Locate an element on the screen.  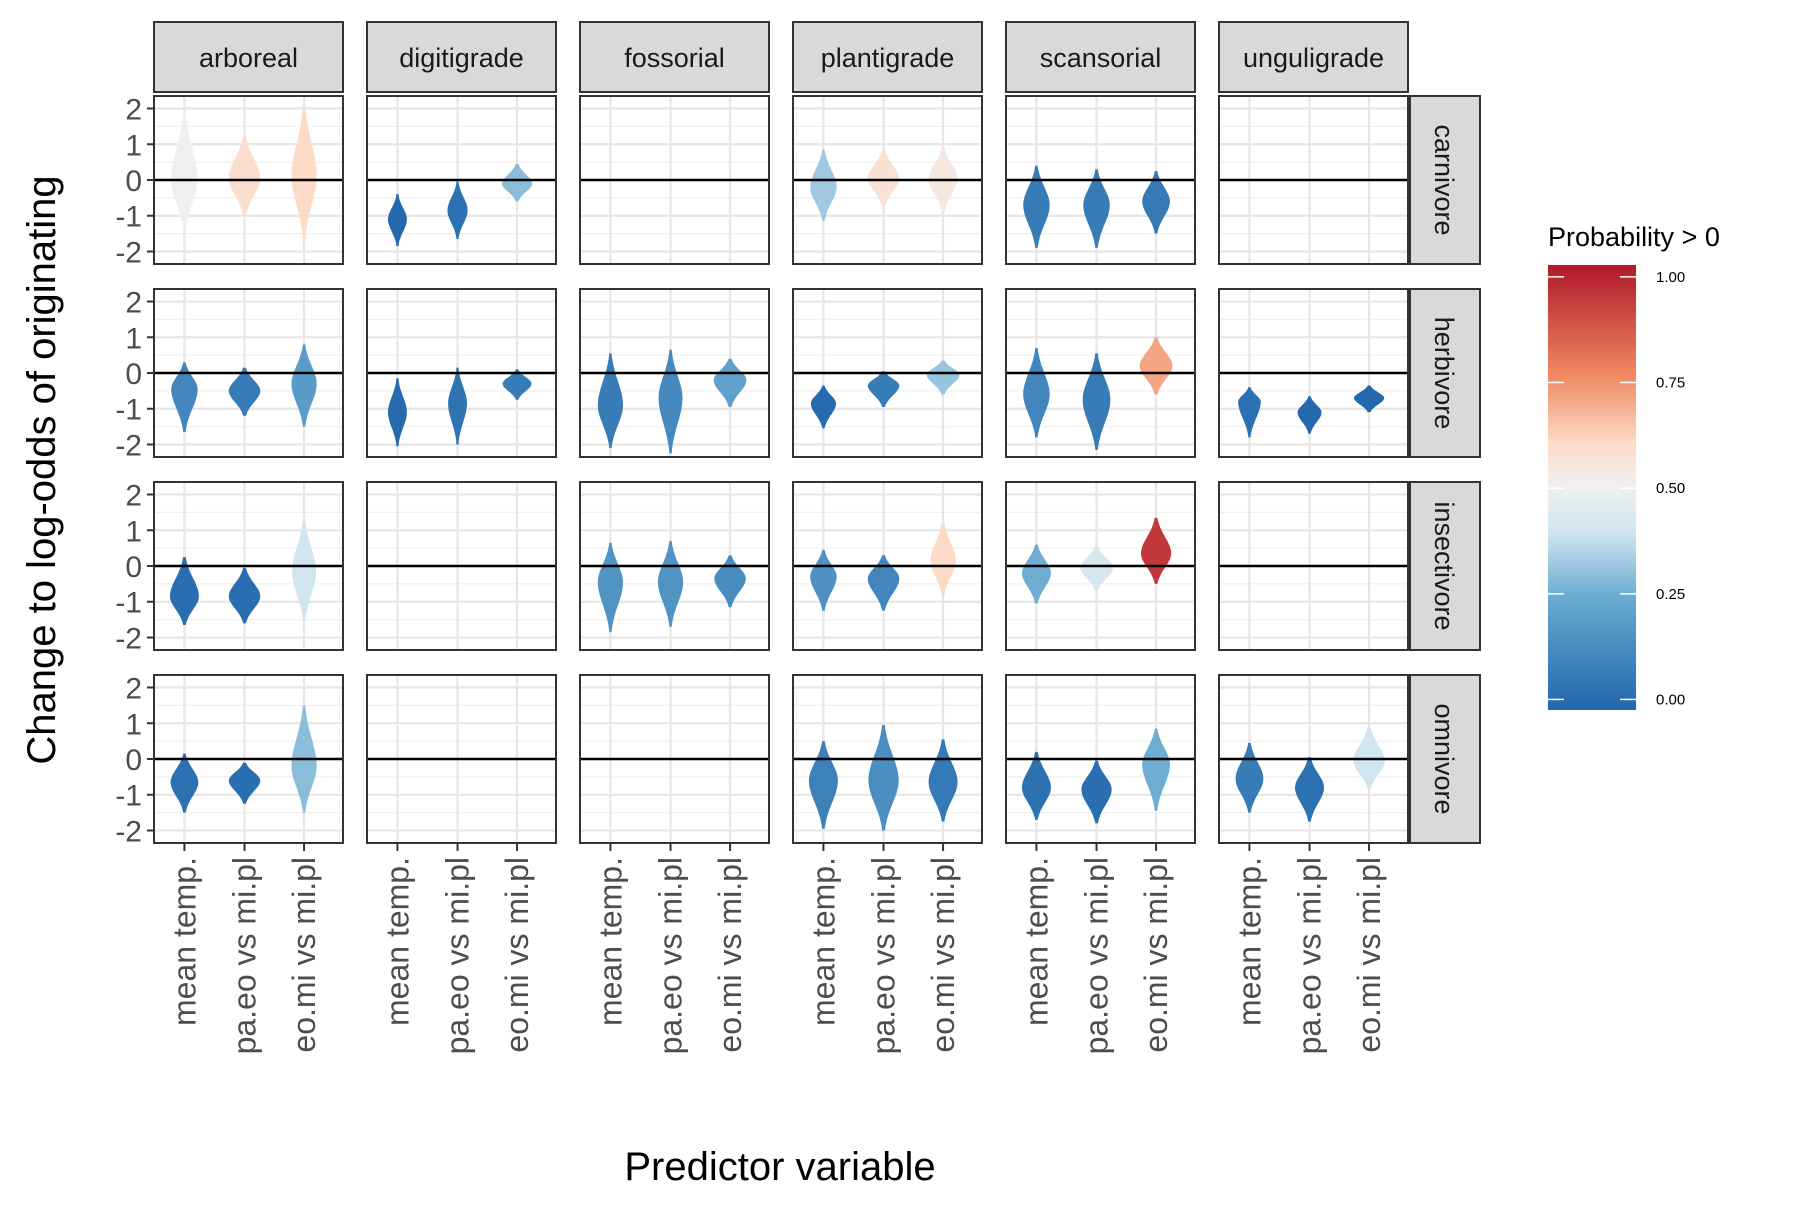
strip-plantigrade: plantigrade is located at coordinates (887, 57).